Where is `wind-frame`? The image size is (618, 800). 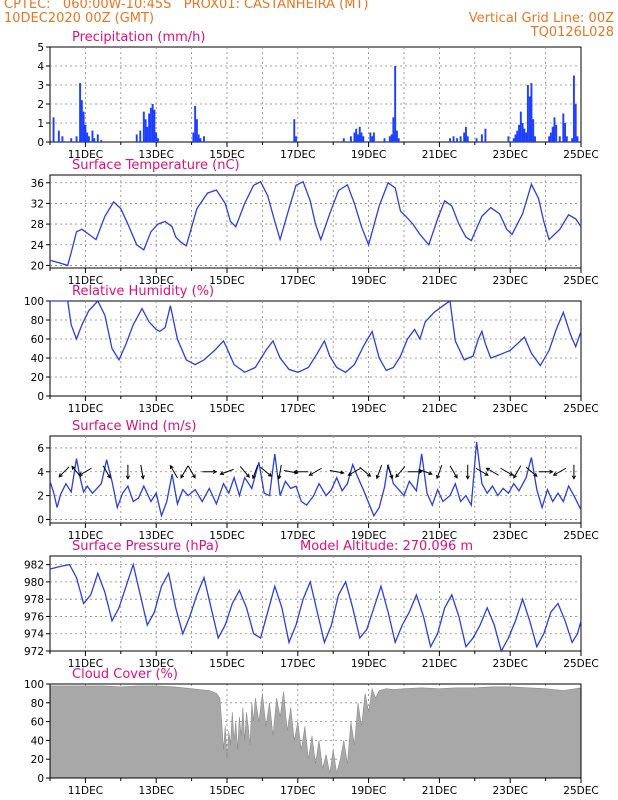 wind-frame is located at coordinates (315, 479).